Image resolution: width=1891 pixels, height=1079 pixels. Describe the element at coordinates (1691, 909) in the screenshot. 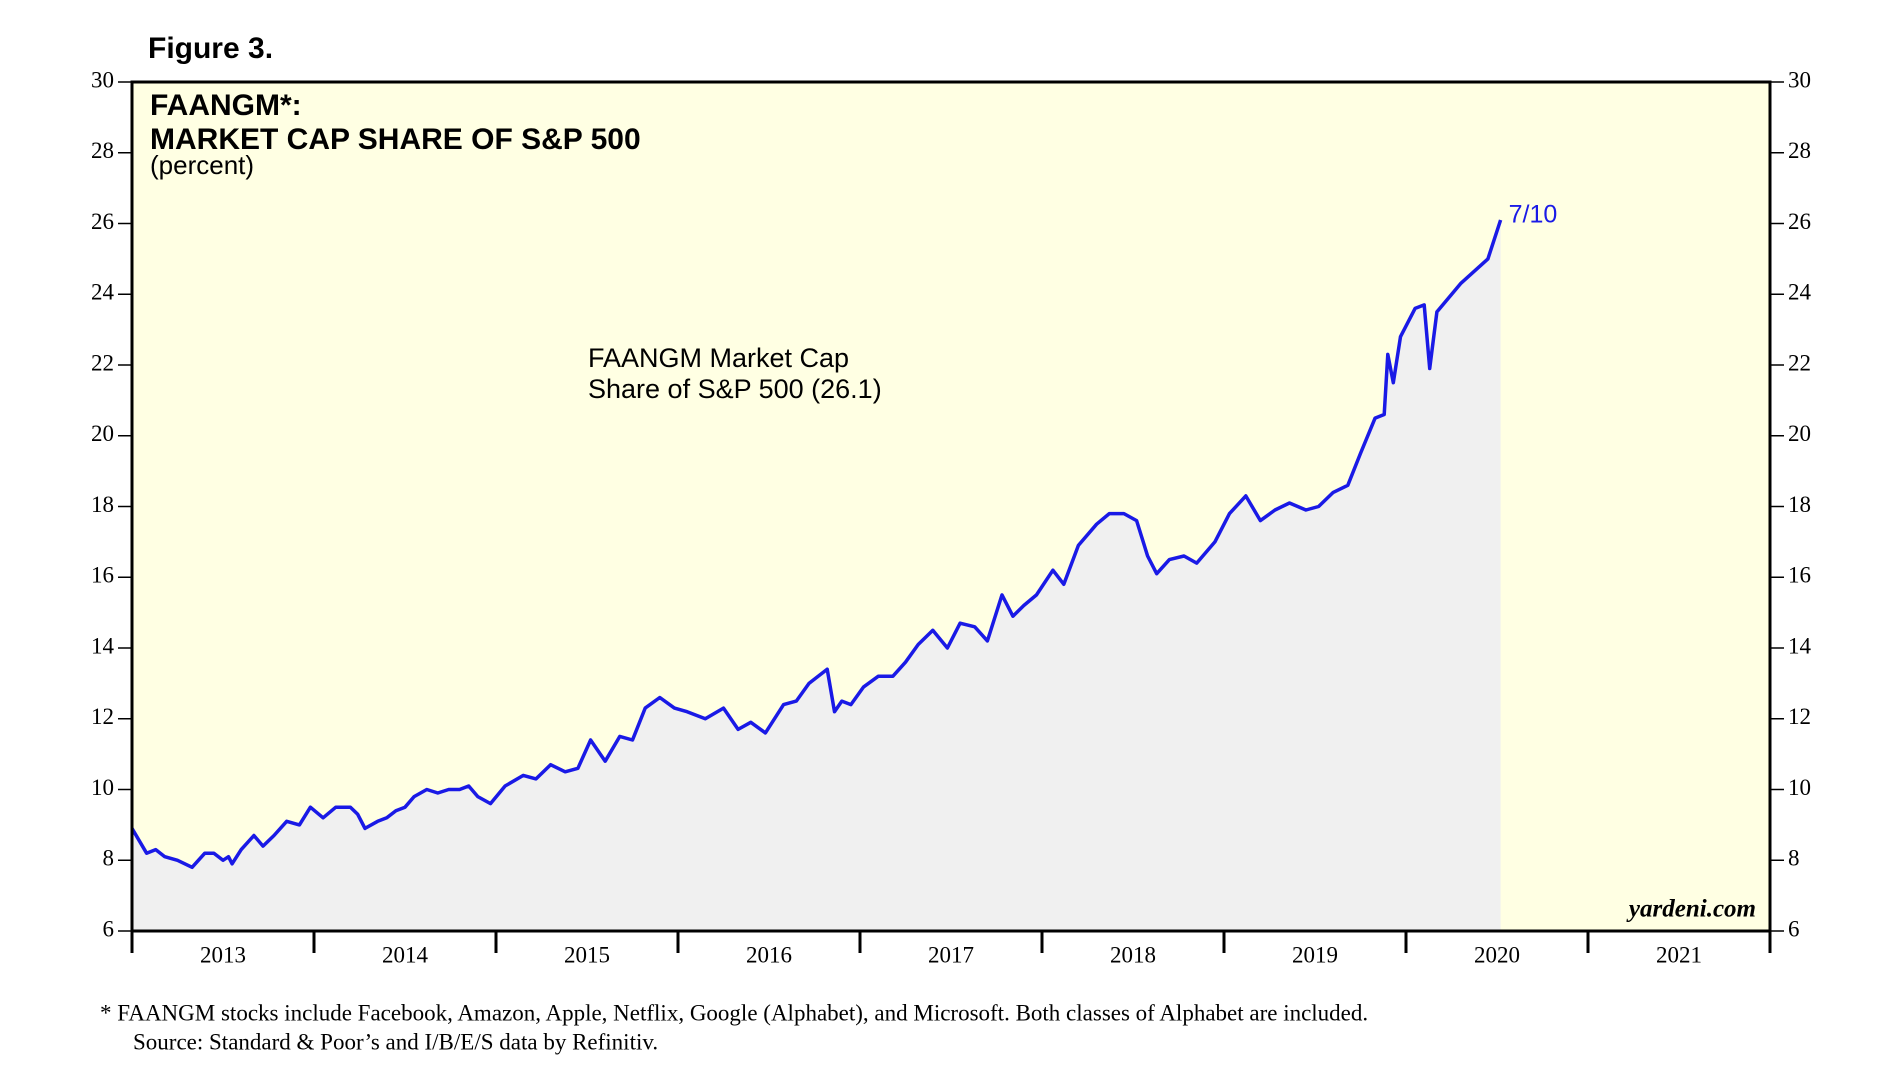

I see `watermark: yardeni.com` at that location.